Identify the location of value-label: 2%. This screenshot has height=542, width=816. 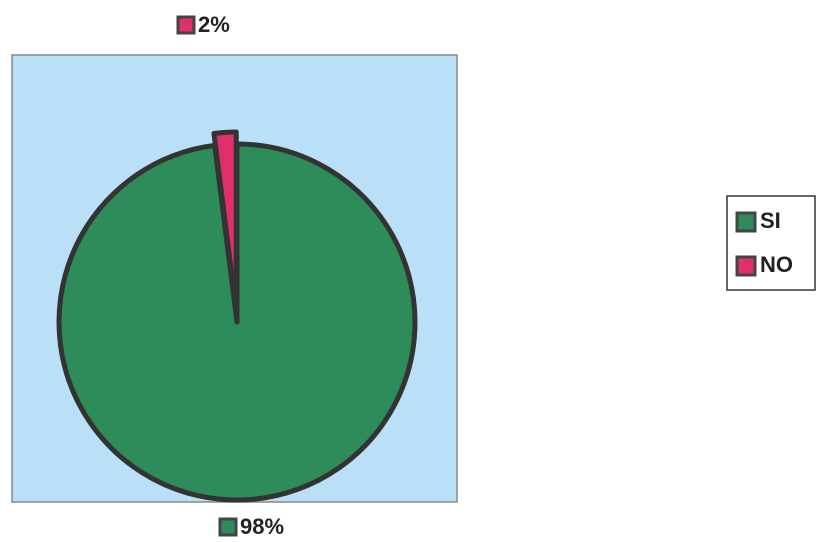
(214, 24).